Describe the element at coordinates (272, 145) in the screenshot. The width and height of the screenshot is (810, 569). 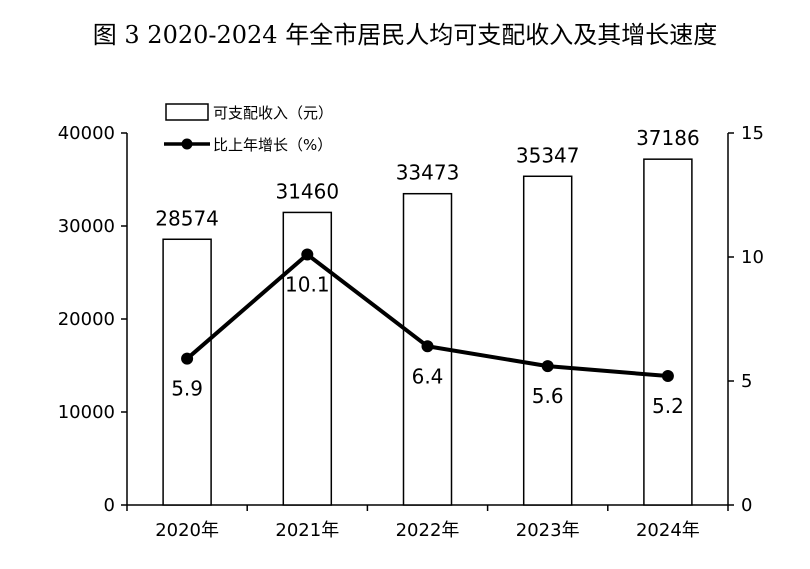
I see `legend-line-label: 比上年增长（%）` at that location.